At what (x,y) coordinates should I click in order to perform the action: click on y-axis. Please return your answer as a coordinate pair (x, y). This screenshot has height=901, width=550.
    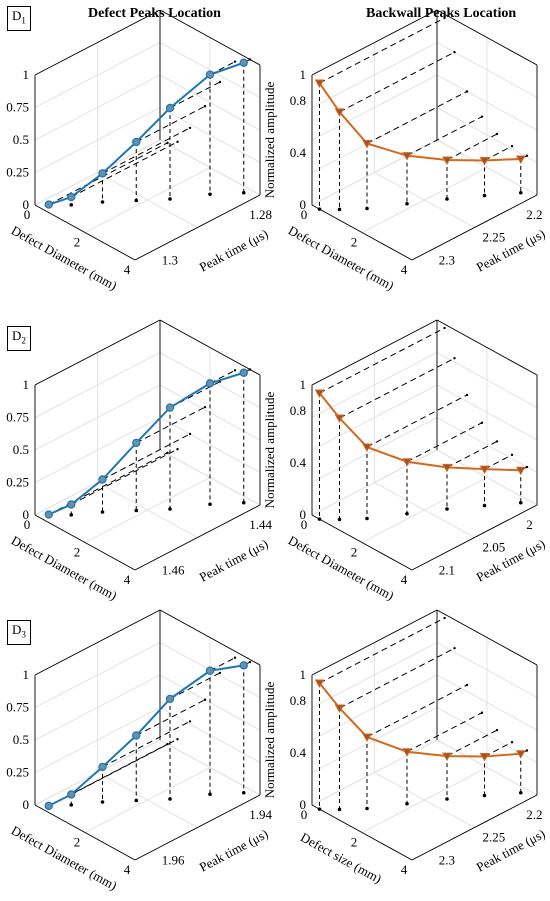
    Looking at the image, I should click on (474, 827).